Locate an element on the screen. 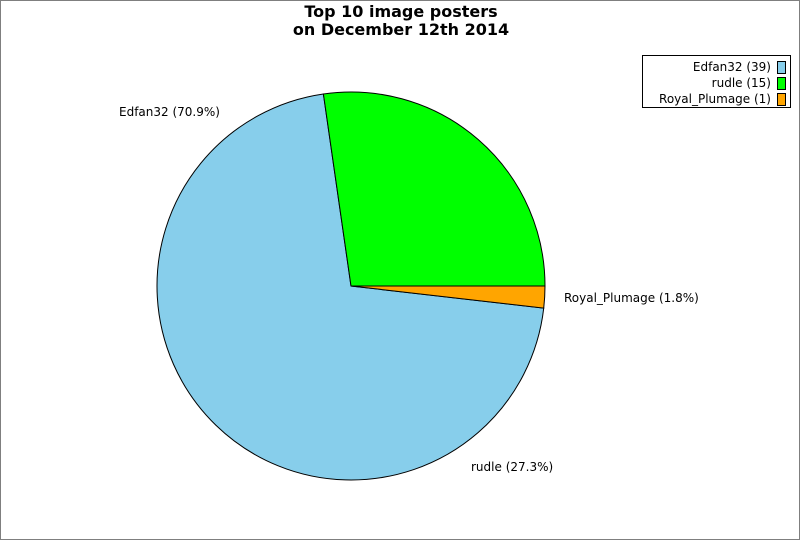 This screenshot has height=541, width=800. chart-title-line-1: Top 10 image posters is located at coordinates (401, 11).